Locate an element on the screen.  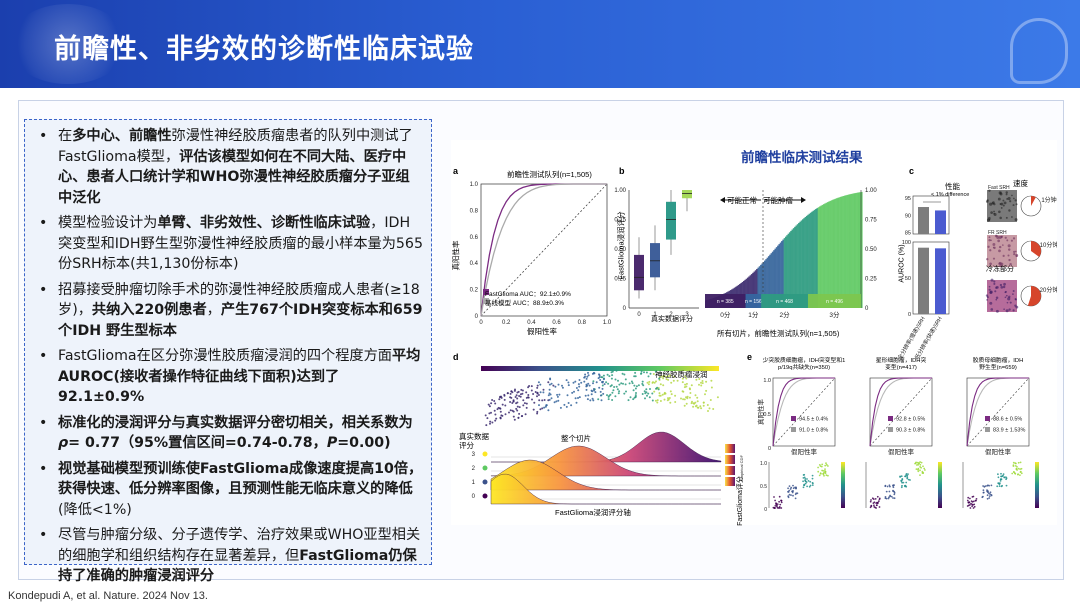
roc-e-base-auc: 90.3 ± 0.8% is located at coordinates (910, 431).